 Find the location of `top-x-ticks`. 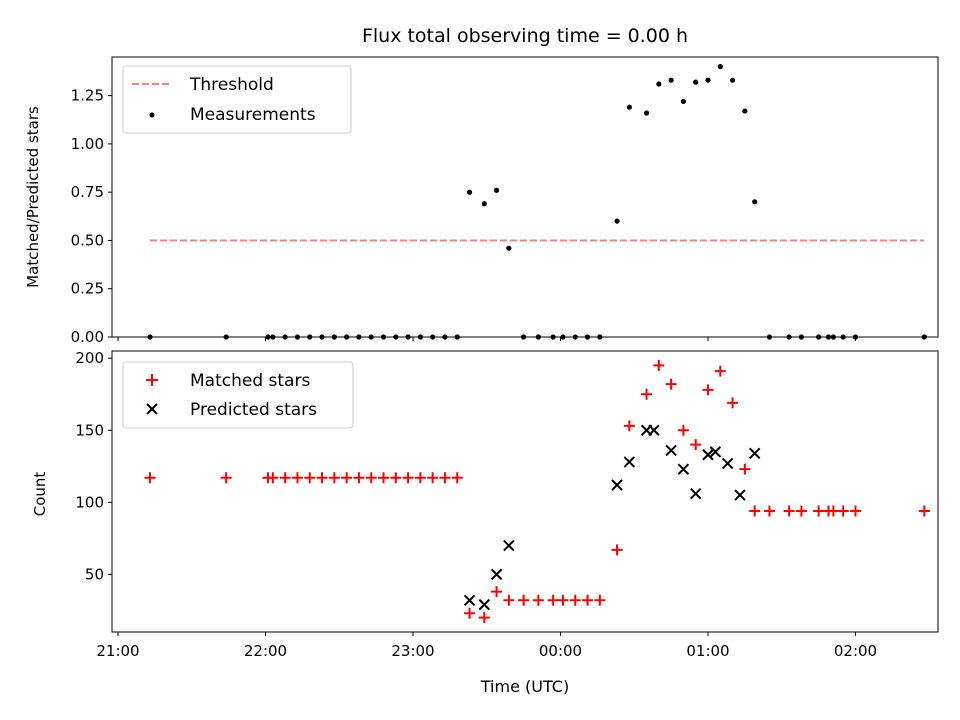

top-x-ticks is located at coordinates (486, 339).